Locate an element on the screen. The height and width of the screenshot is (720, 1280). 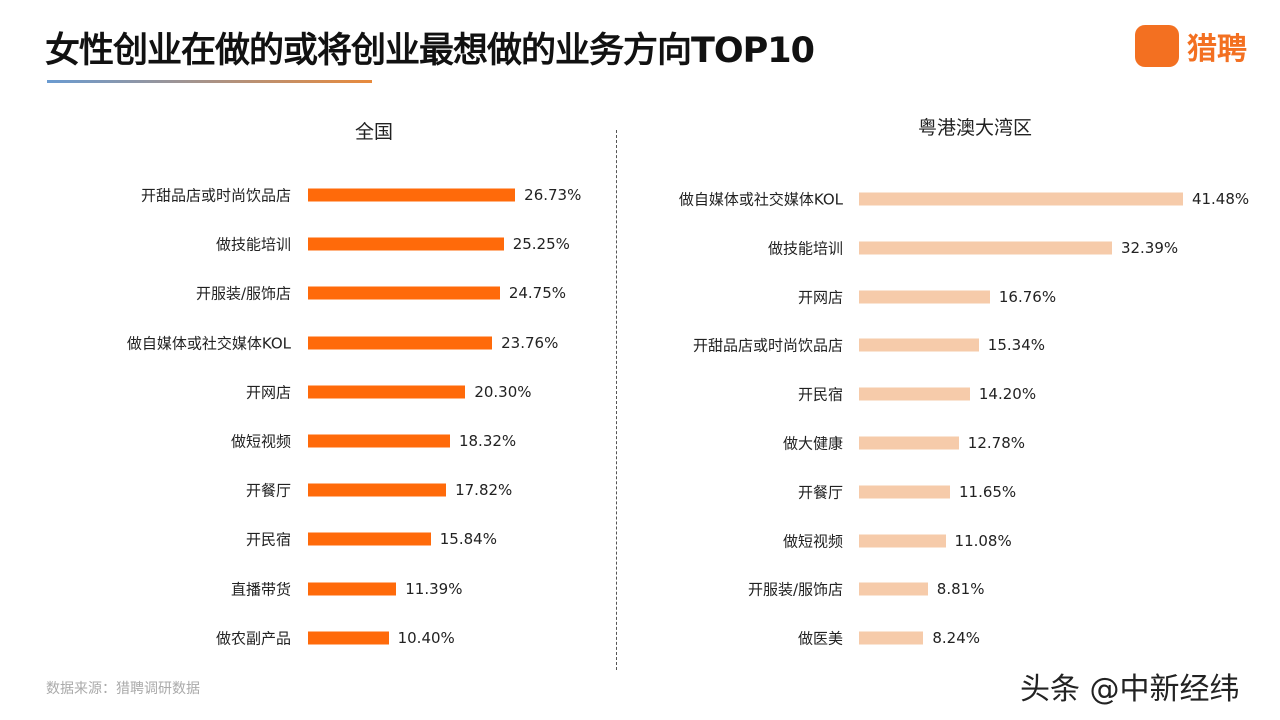
title-underline is located at coordinates (209, 81).